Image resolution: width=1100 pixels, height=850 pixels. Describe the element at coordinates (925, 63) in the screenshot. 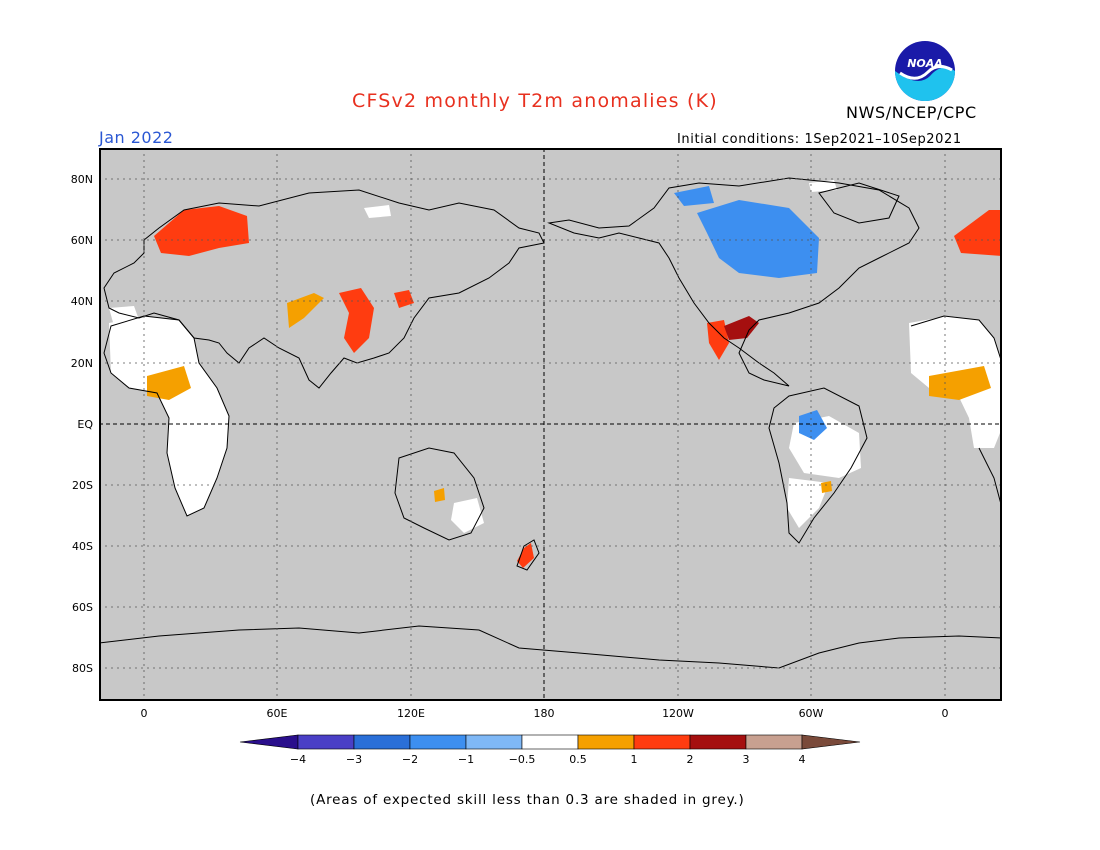

I see `noaa-logo-text: NOAA` at that location.